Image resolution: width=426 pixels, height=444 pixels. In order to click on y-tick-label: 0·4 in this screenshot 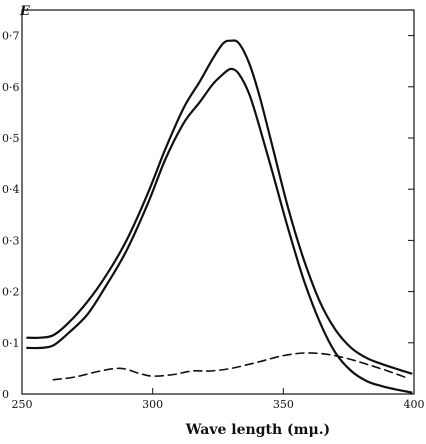, I will do `click(11, 189)`.